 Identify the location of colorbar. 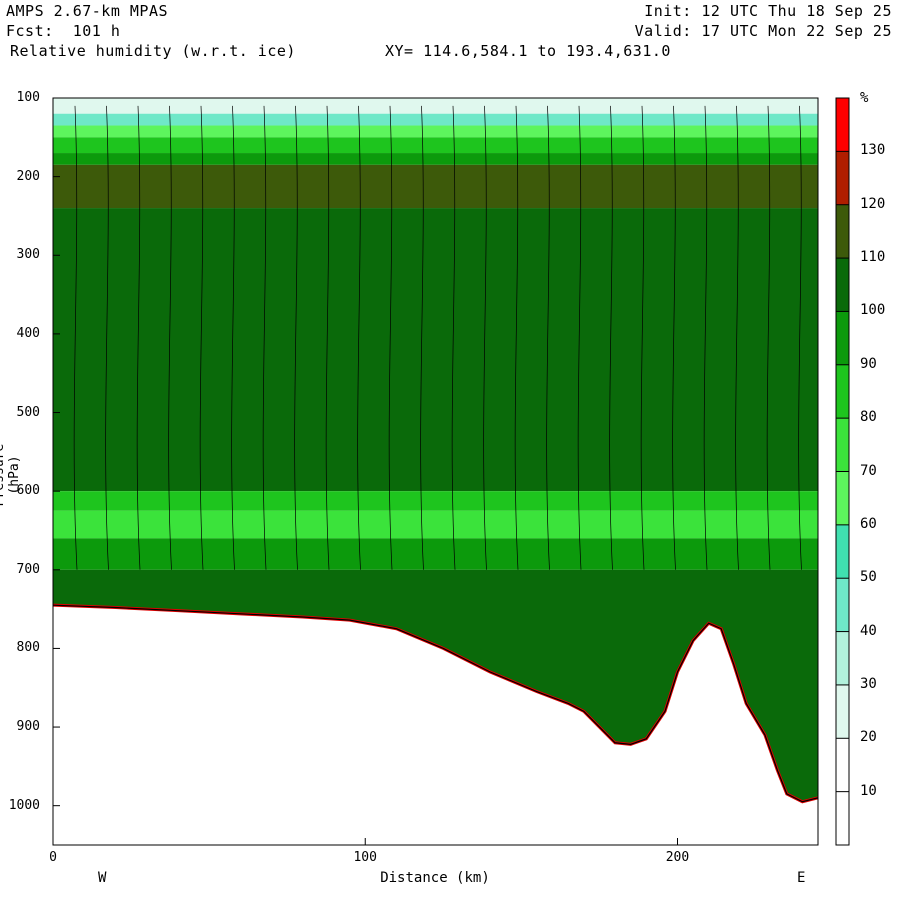
(842, 471).